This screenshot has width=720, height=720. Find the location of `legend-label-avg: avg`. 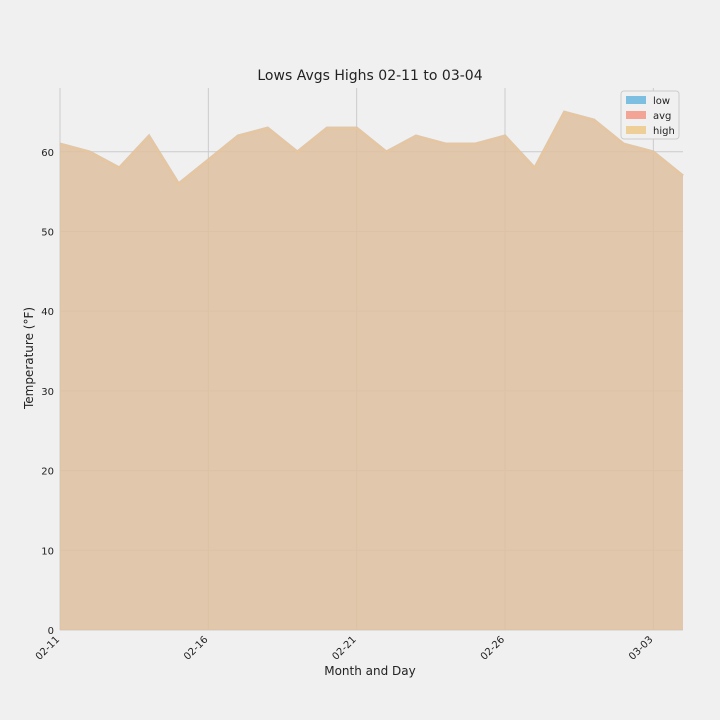

legend-label-avg: avg is located at coordinates (662, 116).